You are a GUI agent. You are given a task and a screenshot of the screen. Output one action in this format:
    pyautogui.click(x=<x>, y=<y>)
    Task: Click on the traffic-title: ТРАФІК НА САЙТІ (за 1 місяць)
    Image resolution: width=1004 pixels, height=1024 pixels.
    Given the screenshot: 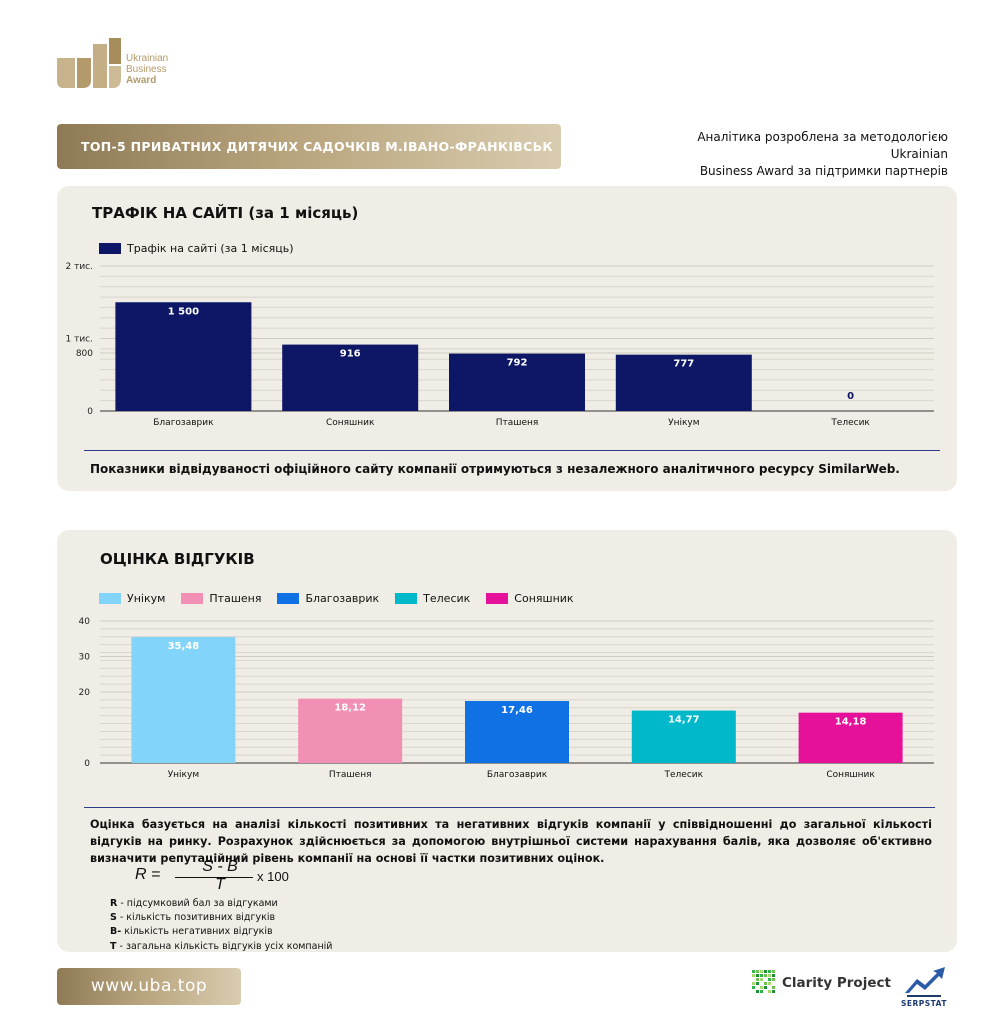 What is the action you would take?
    pyautogui.click(x=225, y=213)
    